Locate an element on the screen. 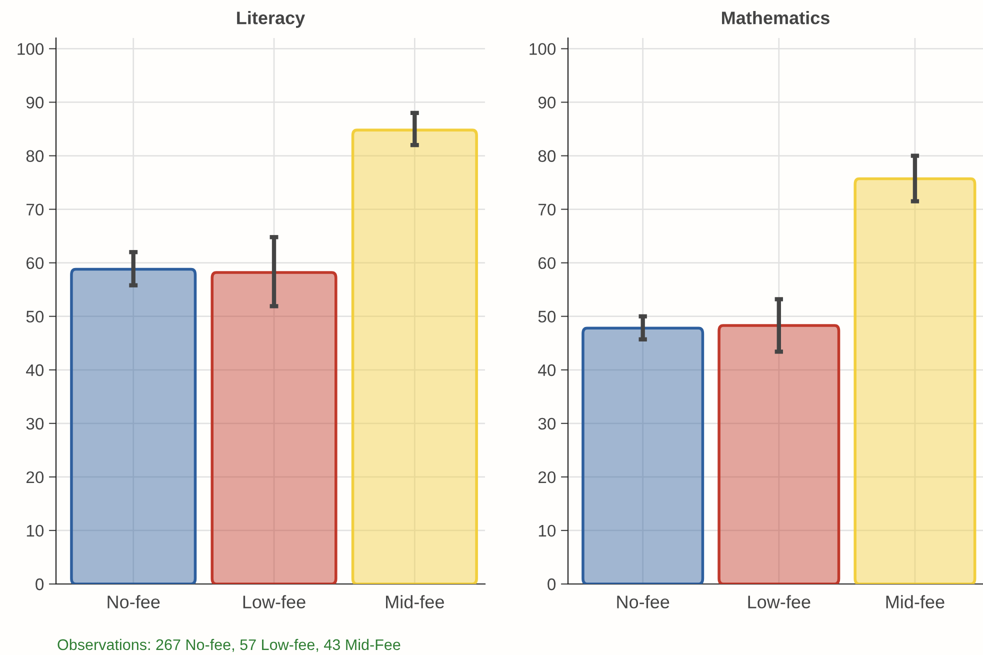 This screenshot has width=983, height=655. chart-title: Mathematics is located at coordinates (776, 17).